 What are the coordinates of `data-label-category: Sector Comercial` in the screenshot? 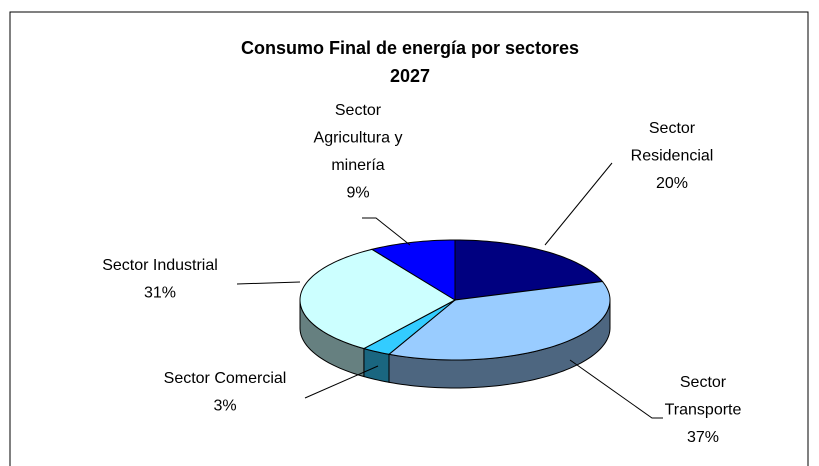 It's located at (225, 378).